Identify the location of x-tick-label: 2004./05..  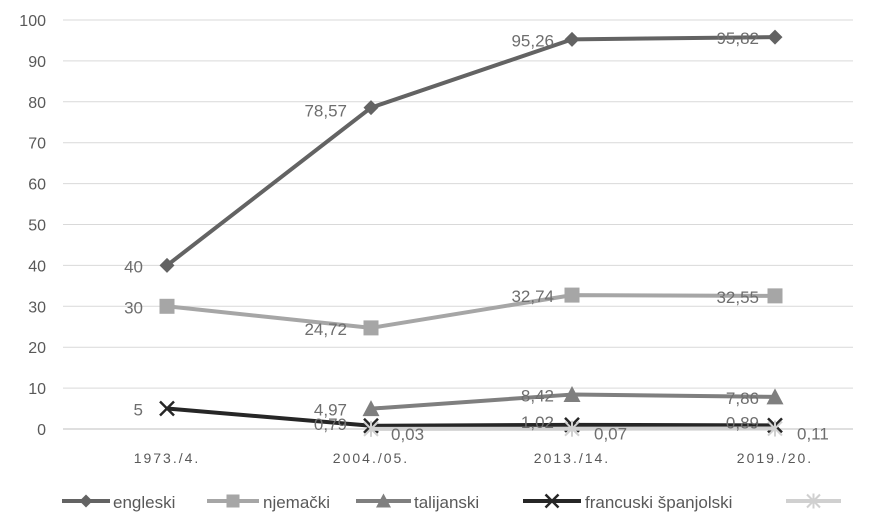
(371, 458).